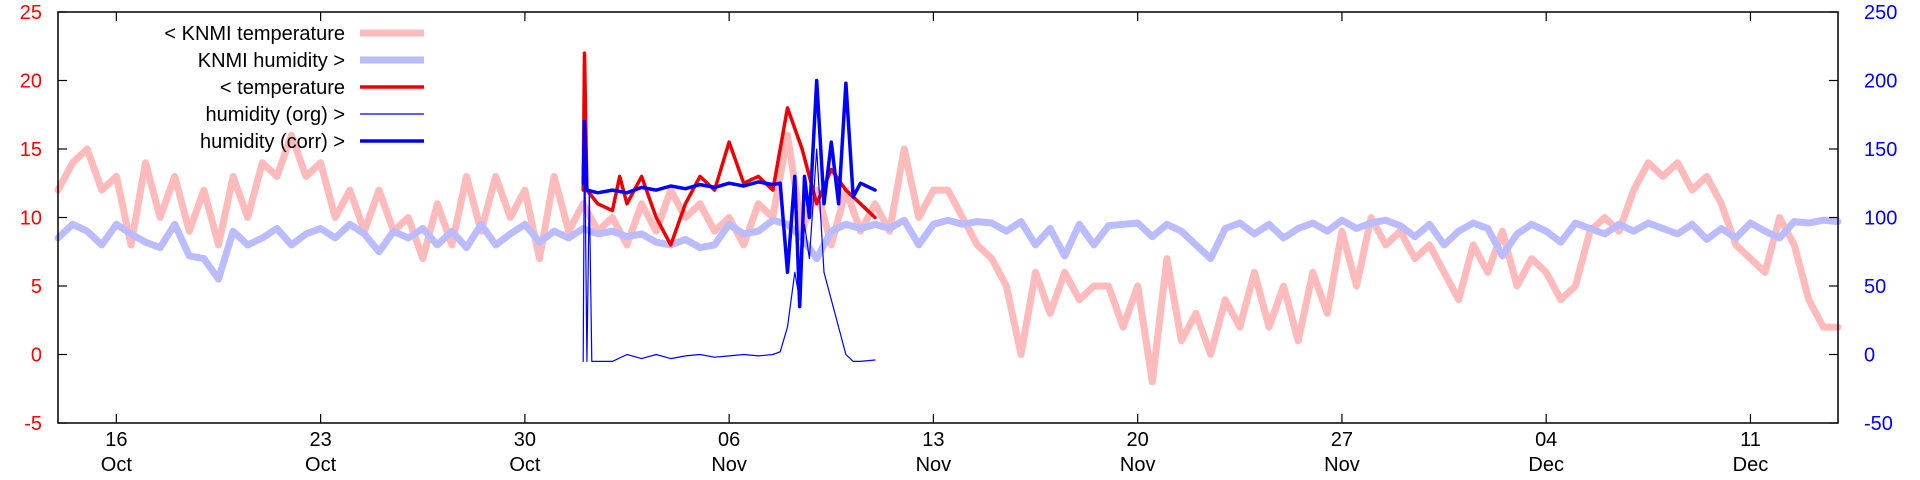 This screenshot has width=1920, height=480. I want to click on x-tick-day: 30, so click(525, 440).